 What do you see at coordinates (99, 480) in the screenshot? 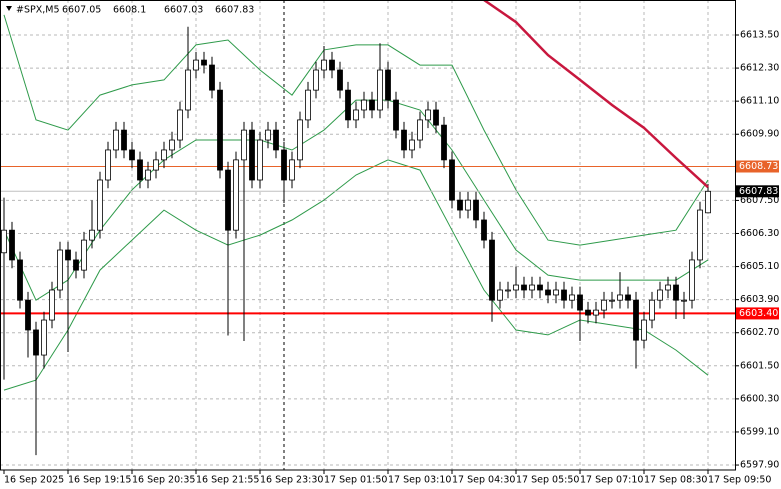
I see `x-tick-label: 16 Sep 19:15` at bounding box center [99, 480].